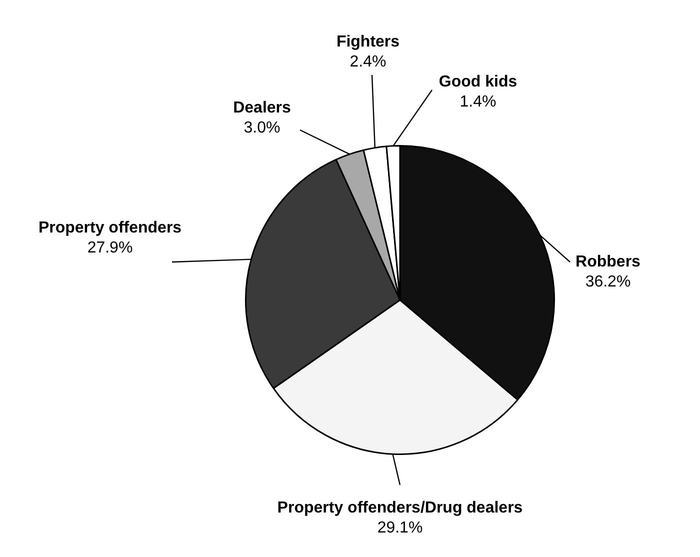 The image size is (700, 557). Describe the element at coordinates (400, 507) in the screenshot. I see `slice-label: Property offenders/Drug dealers` at that location.